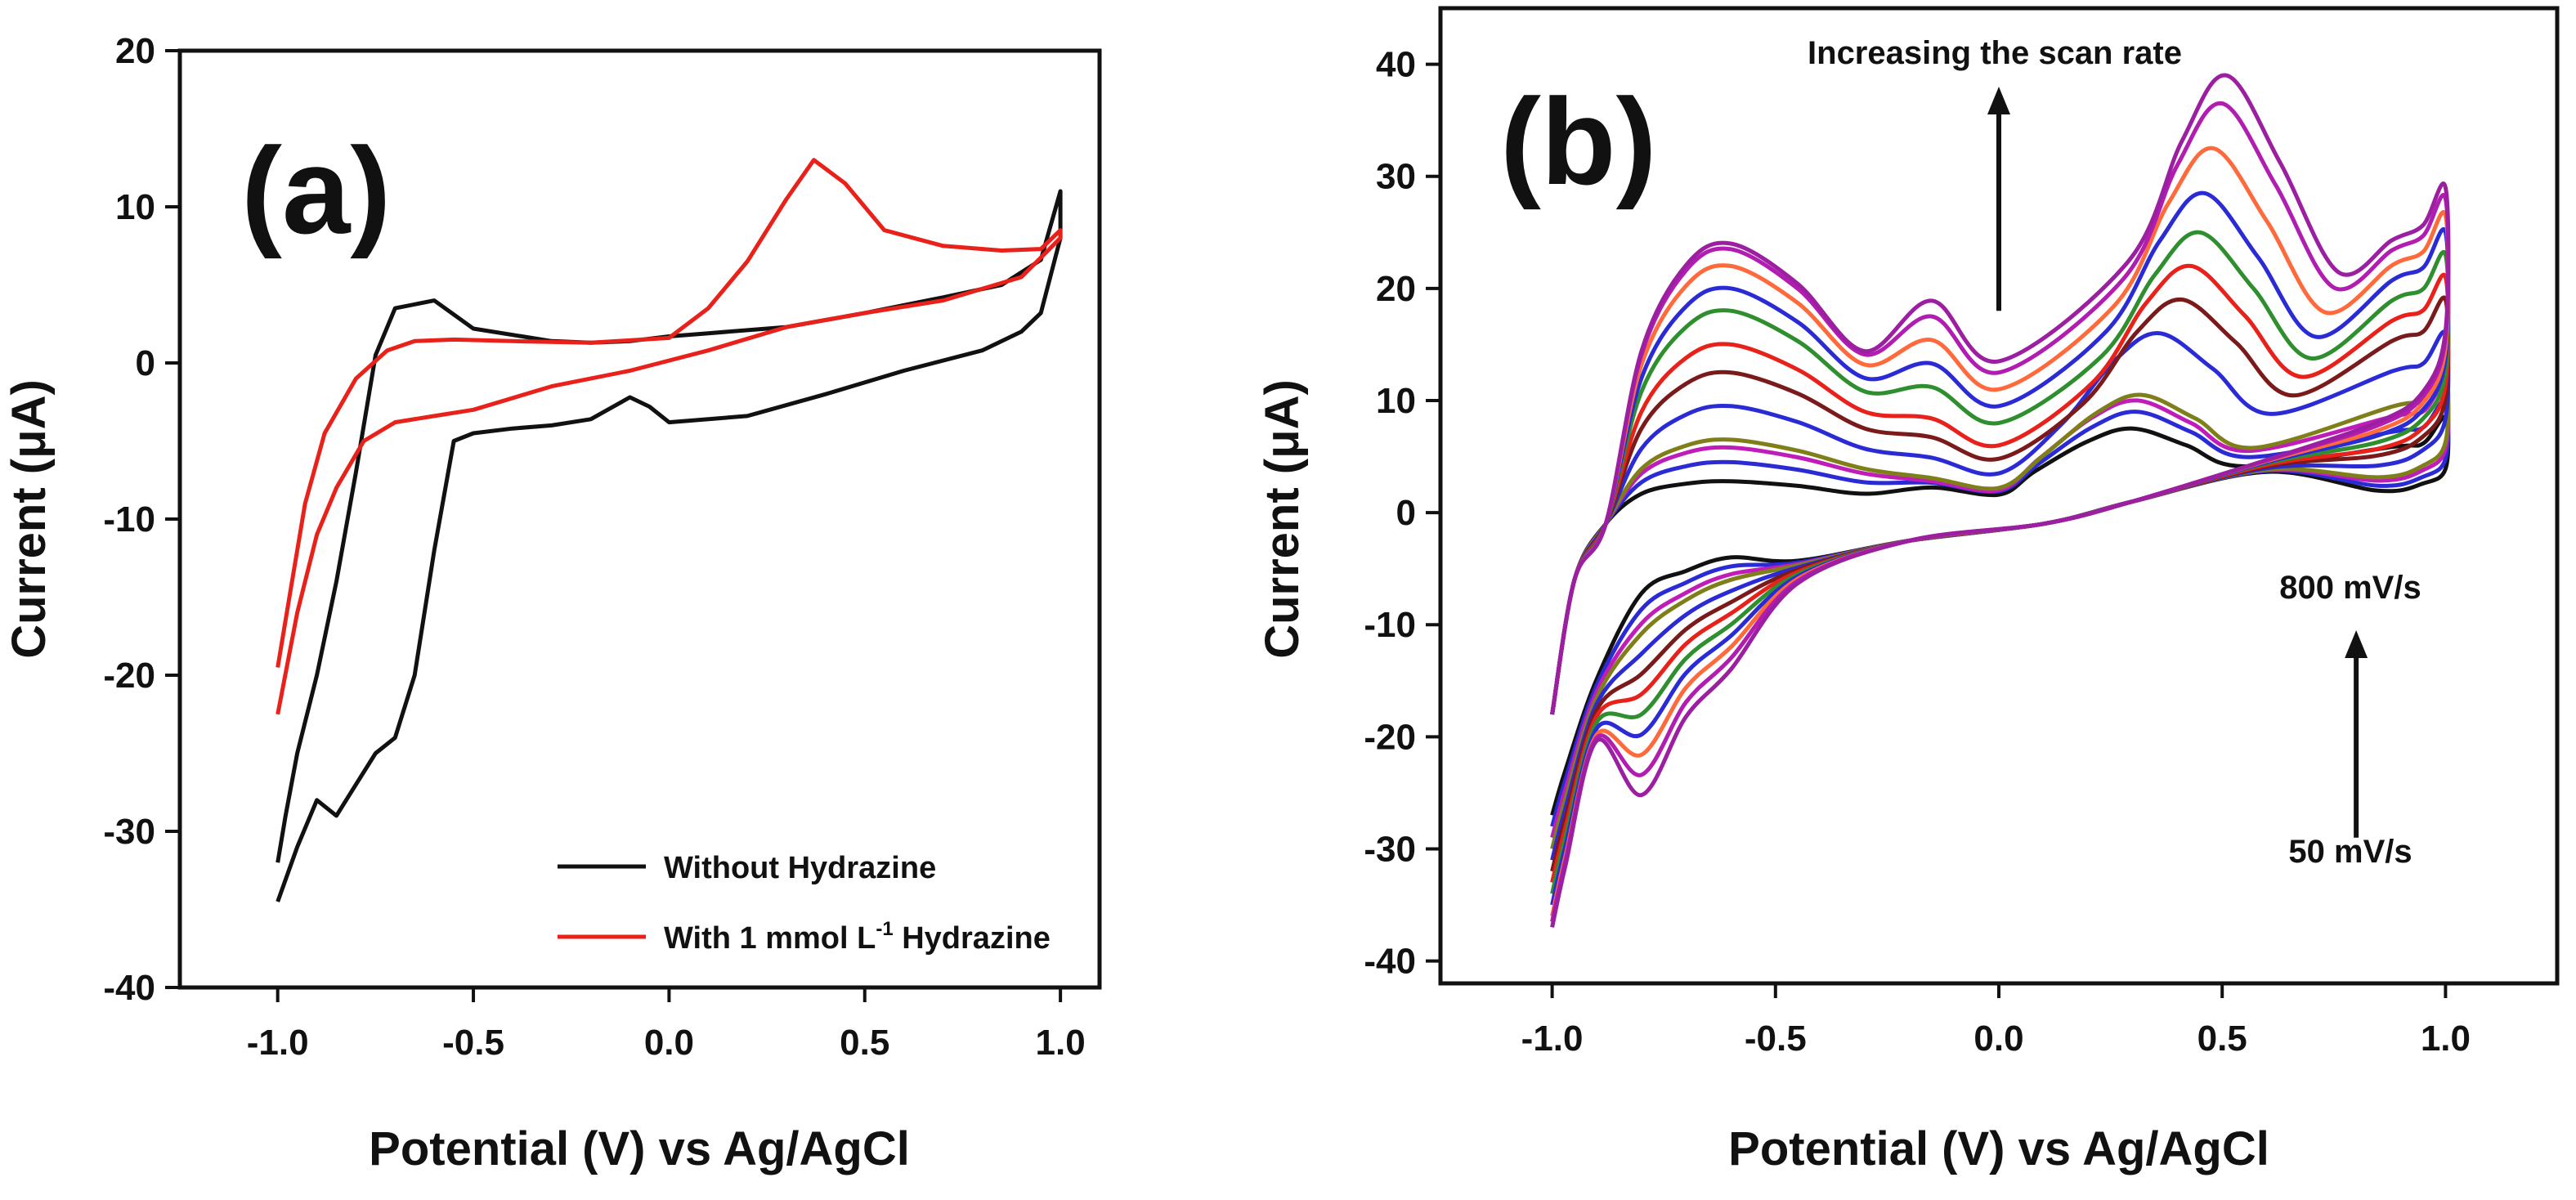 The image size is (2576, 1200). I want to click on panel-b-label: (b), so click(1579, 141).